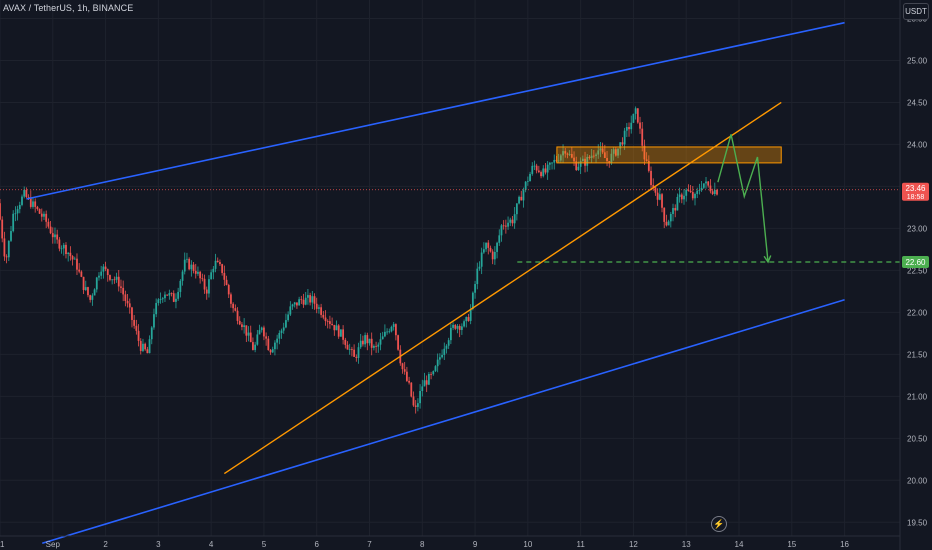 This screenshot has width=932, height=550. I want to click on time-tick-label: 13, so click(686, 544).